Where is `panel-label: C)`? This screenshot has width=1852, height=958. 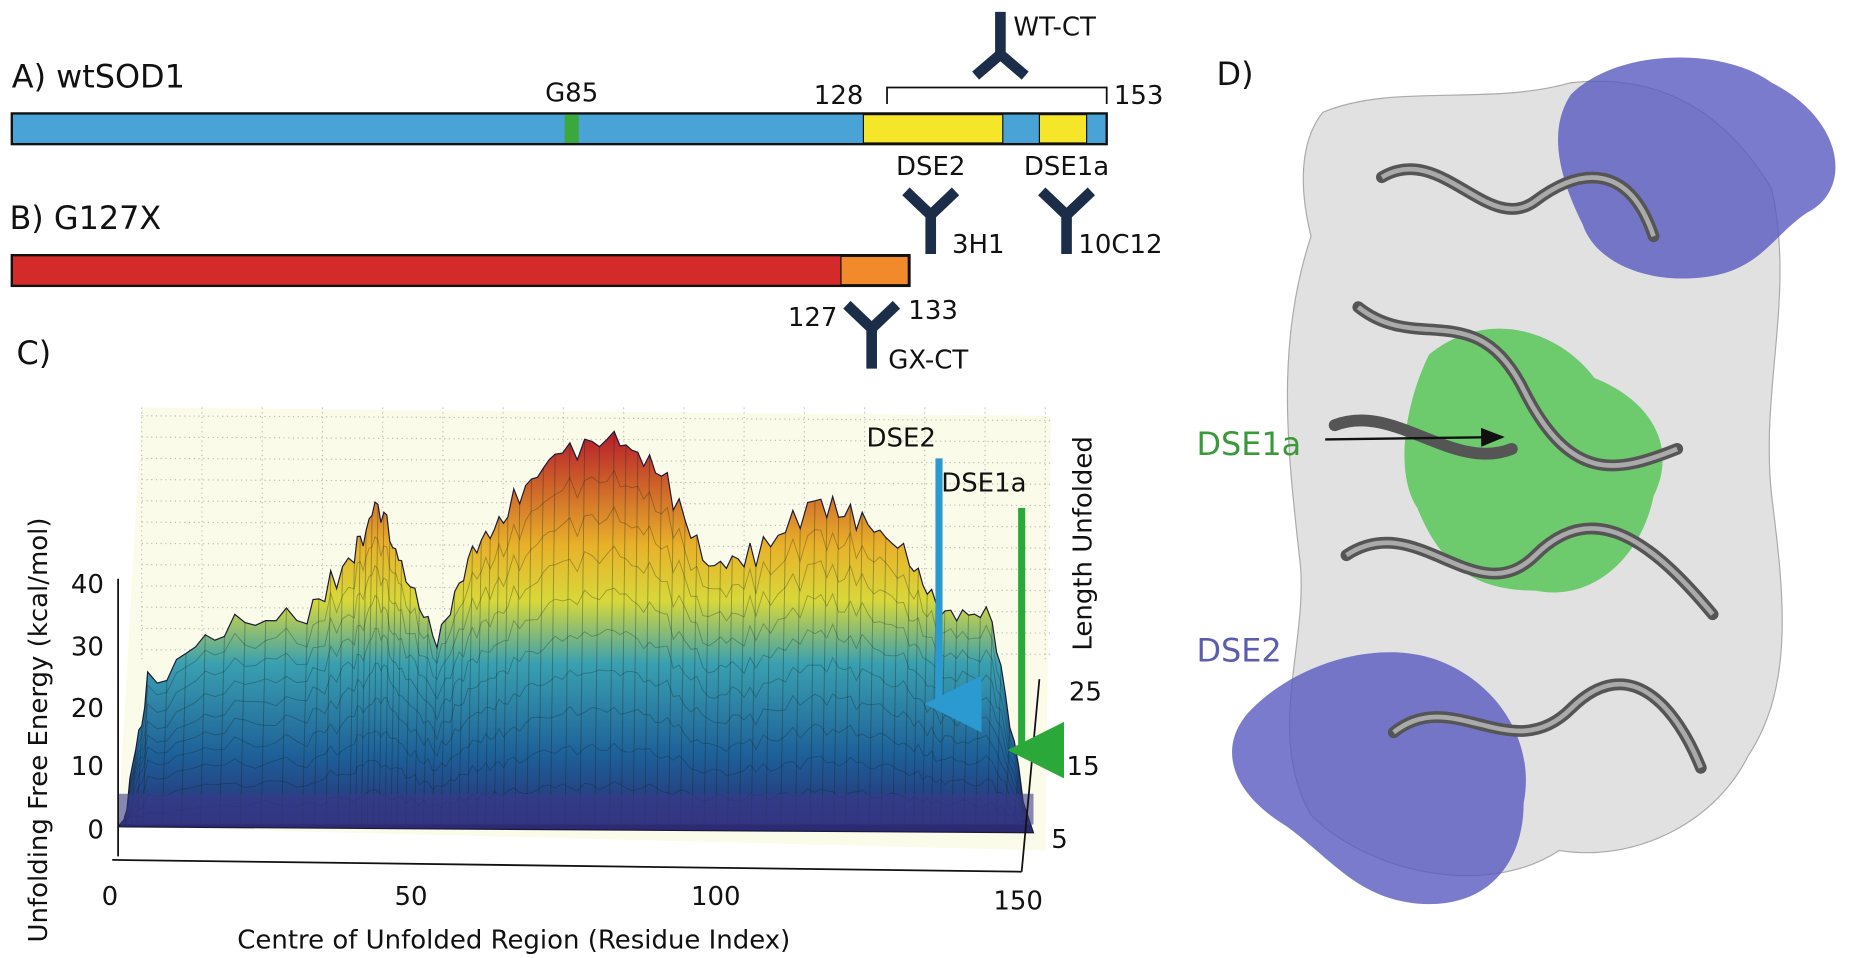
panel-label: C) is located at coordinates (34, 353).